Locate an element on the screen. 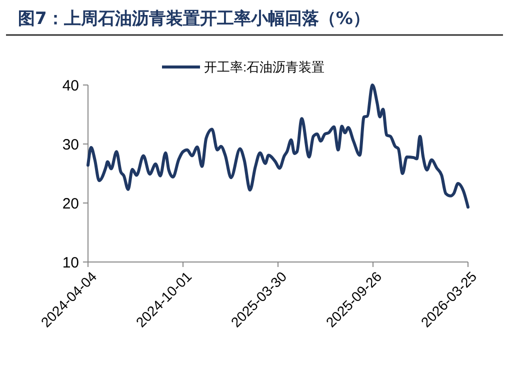  legend-label: 开工率:石油沥青装置 is located at coordinates (264, 67).